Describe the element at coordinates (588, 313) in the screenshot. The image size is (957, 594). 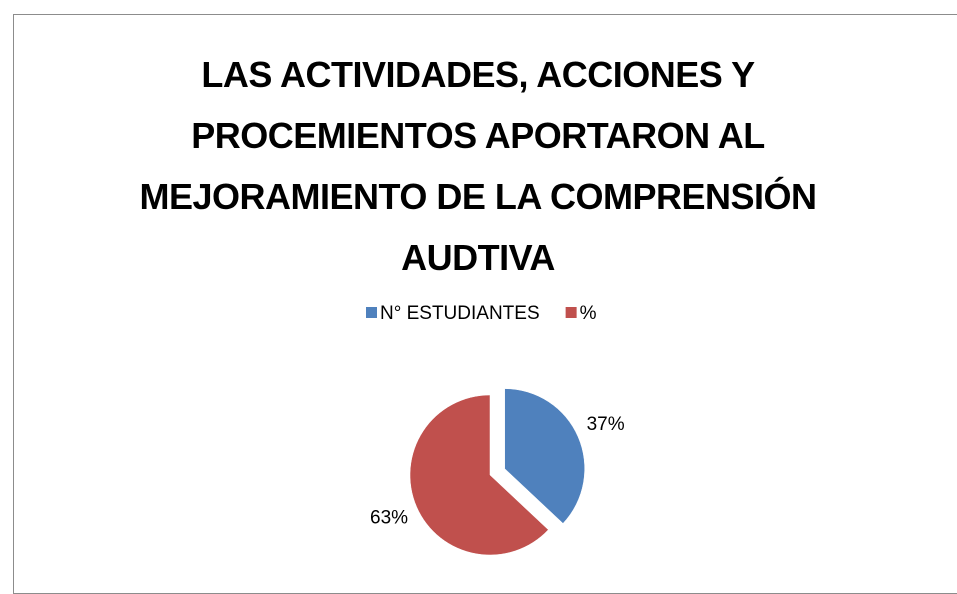
I see `legend-label: %` at that location.